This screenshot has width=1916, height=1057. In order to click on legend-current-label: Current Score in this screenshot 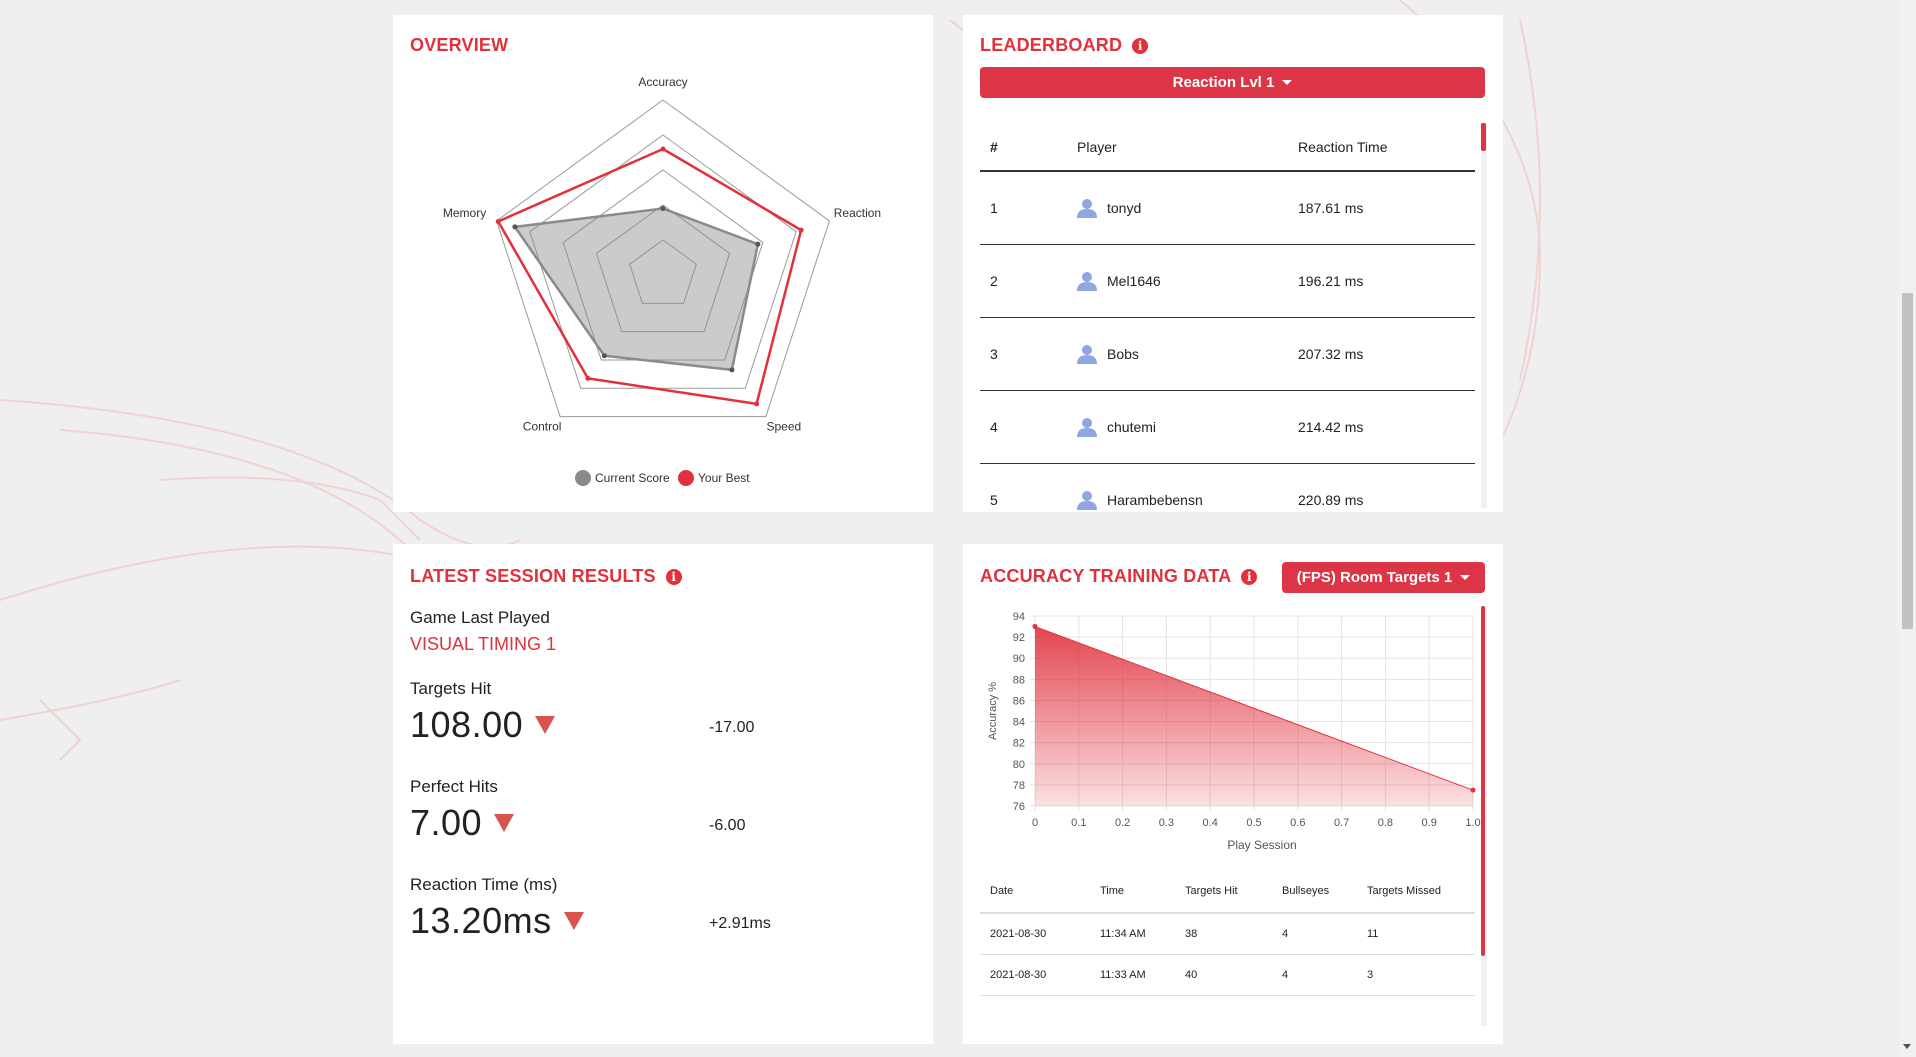, I will do `click(632, 478)`.